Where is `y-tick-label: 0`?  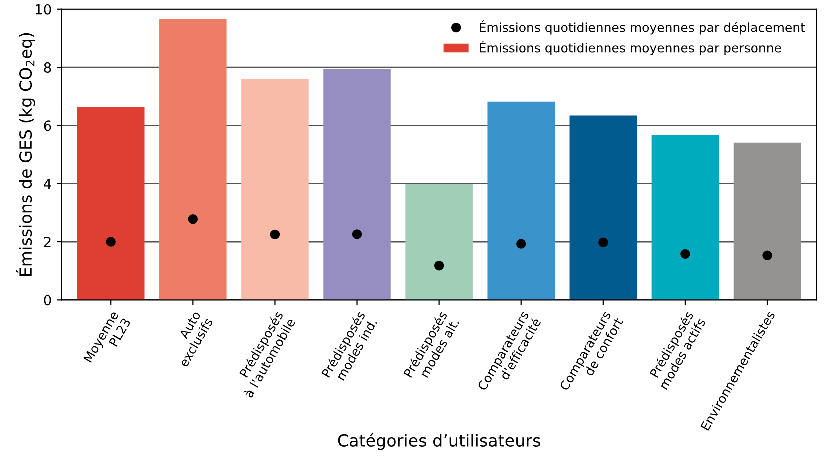
y-tick-label: 0 is located at coordinates (48, 300).